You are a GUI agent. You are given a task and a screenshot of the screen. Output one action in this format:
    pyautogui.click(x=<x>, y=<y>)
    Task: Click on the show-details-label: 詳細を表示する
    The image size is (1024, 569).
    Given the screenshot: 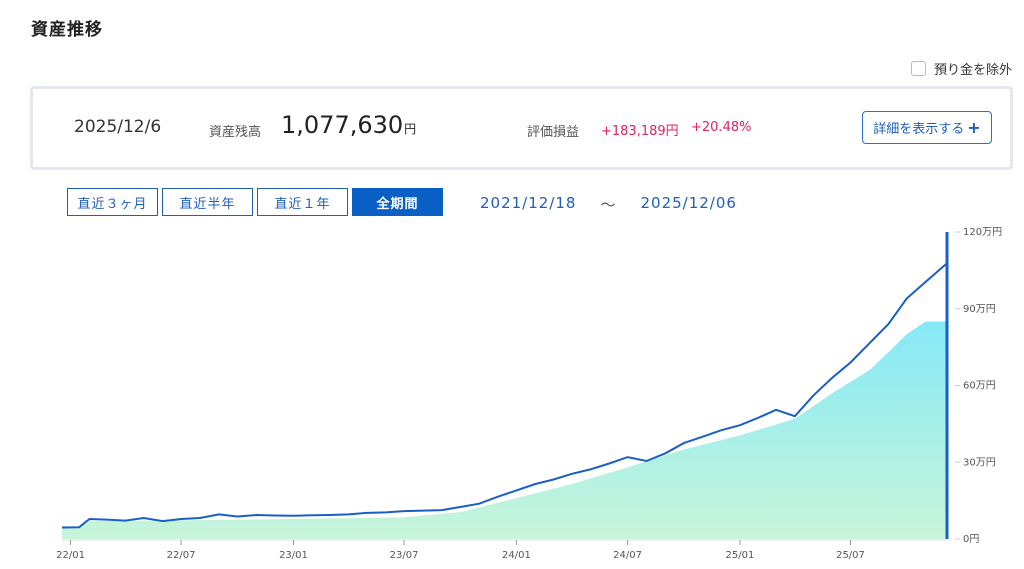 What is the action you would take?
    pyautogui.click(x=919, y=129)
    